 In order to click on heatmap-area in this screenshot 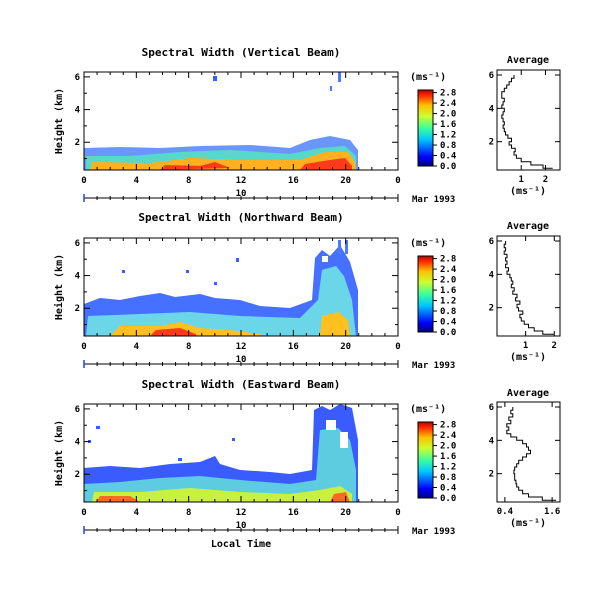, I will do `click(221, 288)`.